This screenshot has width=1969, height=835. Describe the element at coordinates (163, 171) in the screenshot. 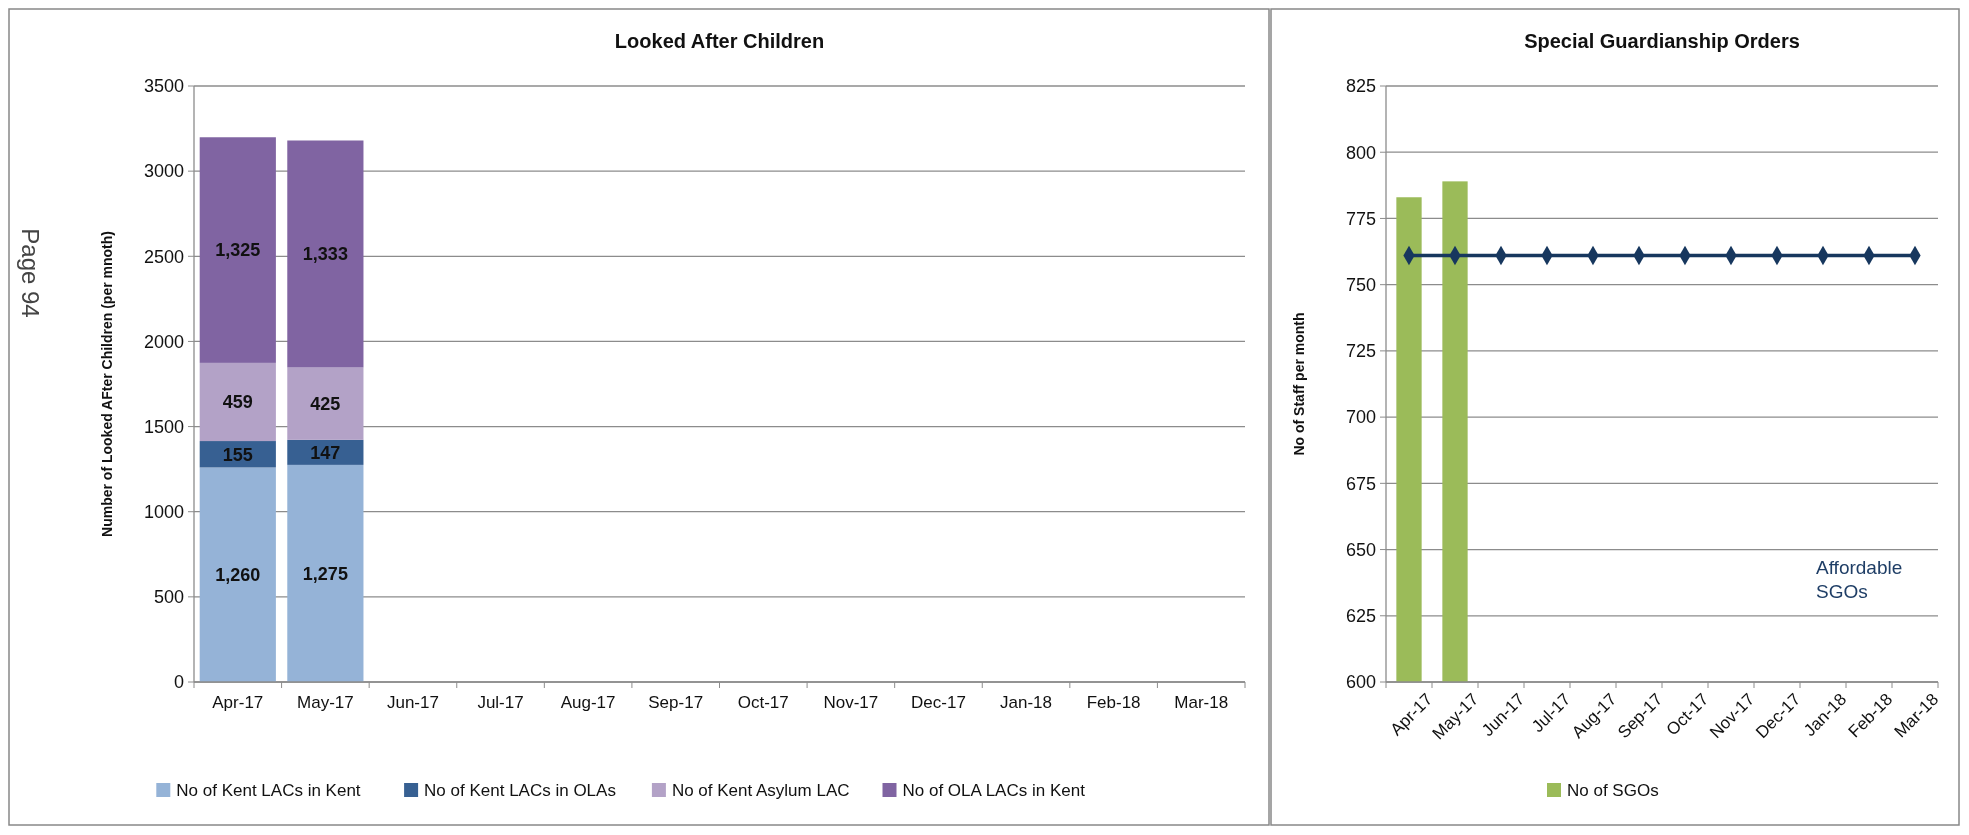

I see `y-tick-label: 3000` at that location.